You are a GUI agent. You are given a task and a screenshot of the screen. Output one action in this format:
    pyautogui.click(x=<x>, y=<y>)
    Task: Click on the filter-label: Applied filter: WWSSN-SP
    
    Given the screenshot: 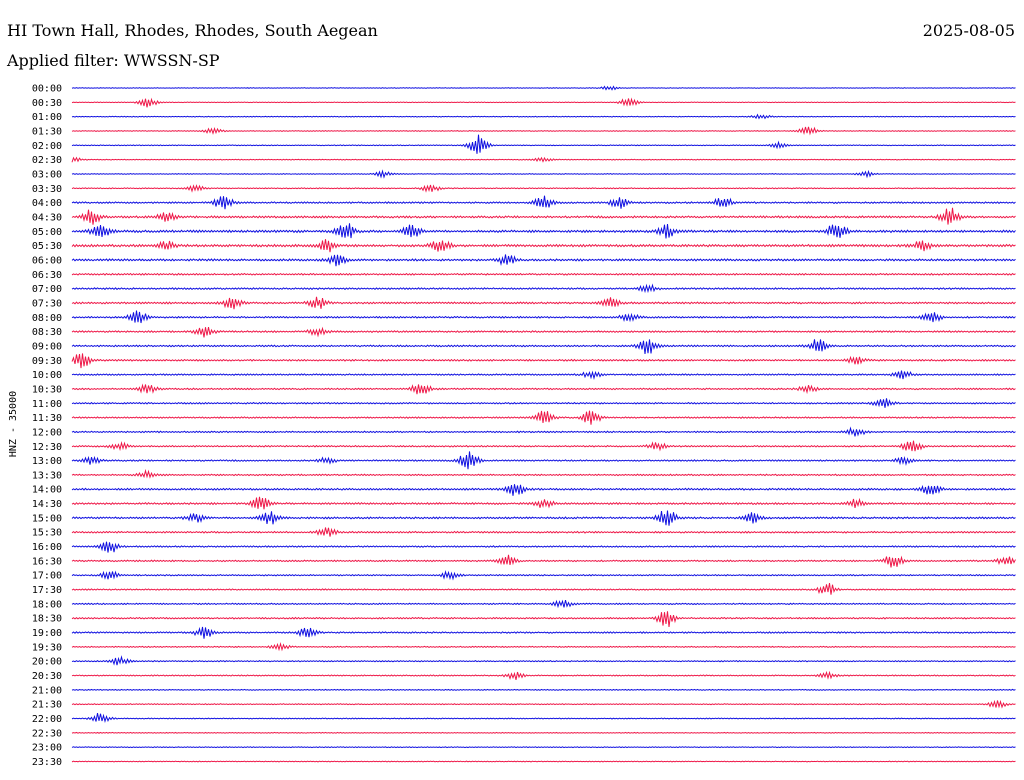 What is the action you would take?
    pyautogui.click(x=113, y=60)
    